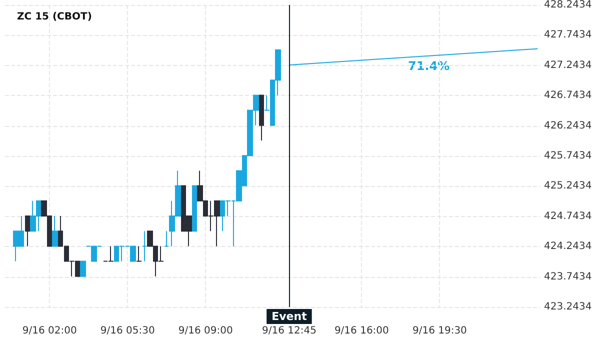 The width and height of the screenshot is (600, 340). I want to click on ref-line-label: Event, so click(289, 316).